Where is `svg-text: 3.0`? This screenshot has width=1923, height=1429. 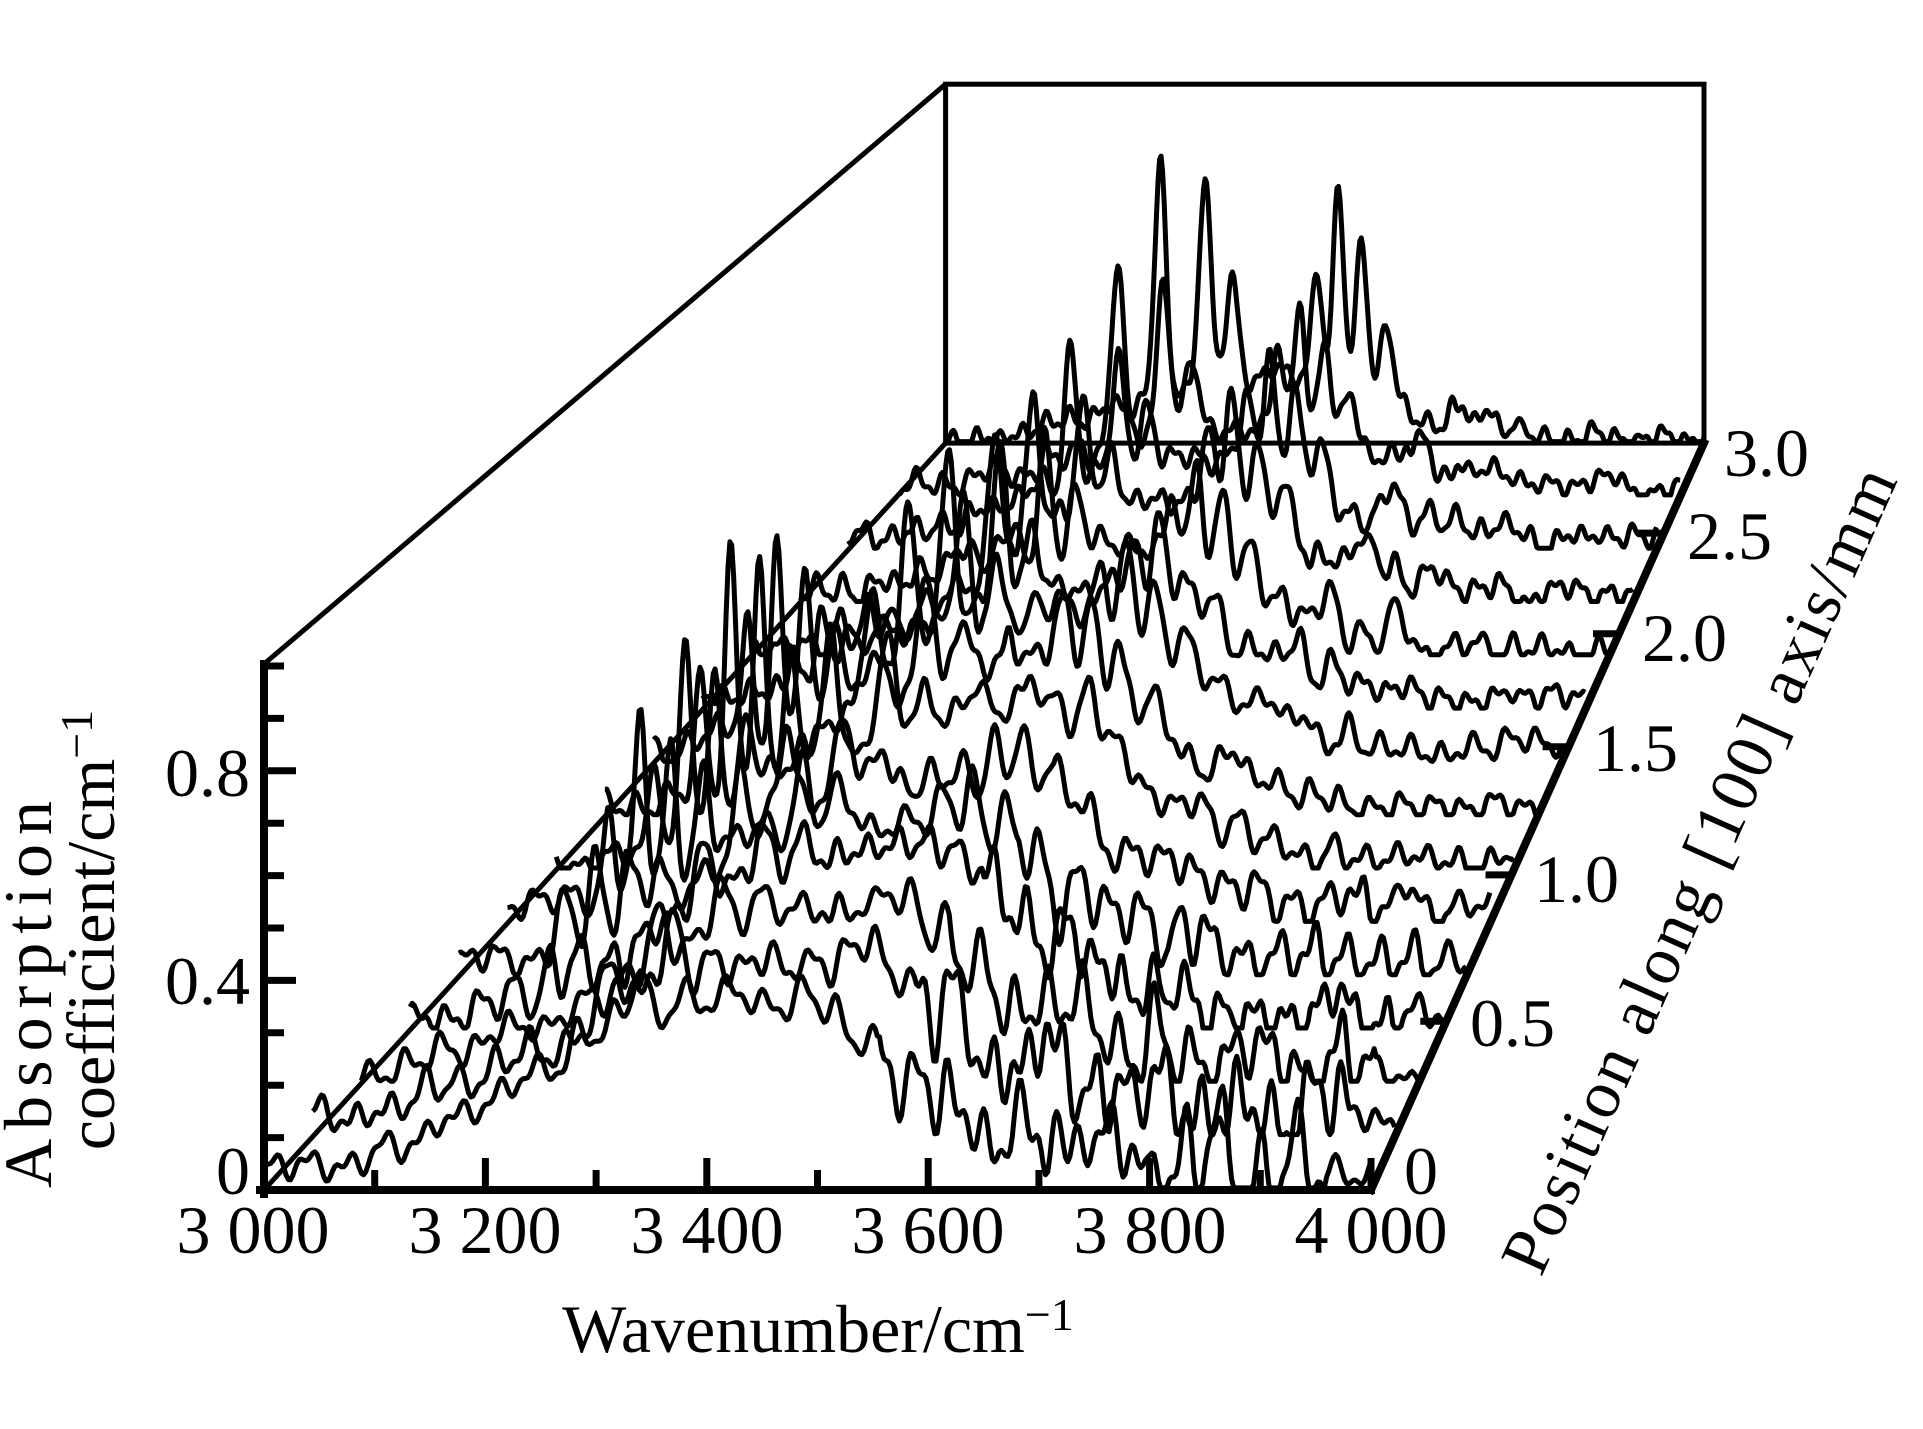 svg-text: 3.0 is located at coordinates (1766, 453).